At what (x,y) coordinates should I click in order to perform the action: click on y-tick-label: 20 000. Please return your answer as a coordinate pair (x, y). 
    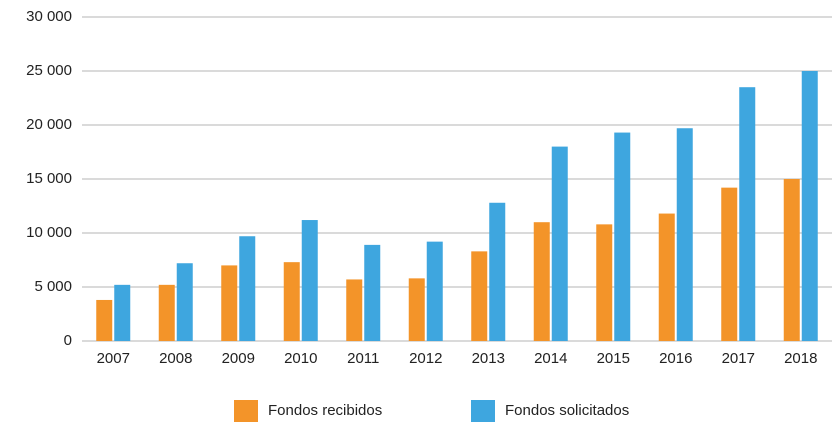
    Looking at the image, I should click on (49, 124).